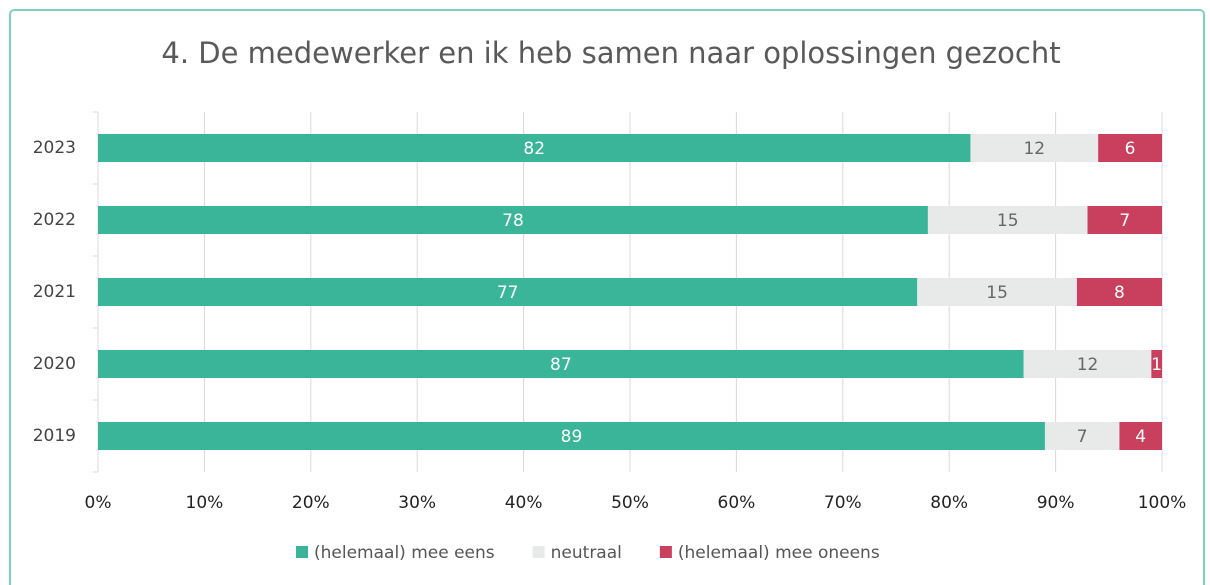  What do you see at coordinates (524, 503) in the screenshot?
I see `x-tick-label: 40%` at bounding box center [524, 503].